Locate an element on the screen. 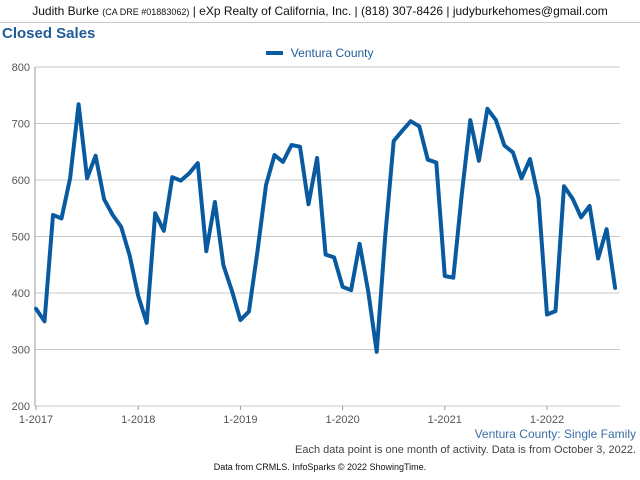  y-tick-label: 200 is located at coordinates (21, 407).